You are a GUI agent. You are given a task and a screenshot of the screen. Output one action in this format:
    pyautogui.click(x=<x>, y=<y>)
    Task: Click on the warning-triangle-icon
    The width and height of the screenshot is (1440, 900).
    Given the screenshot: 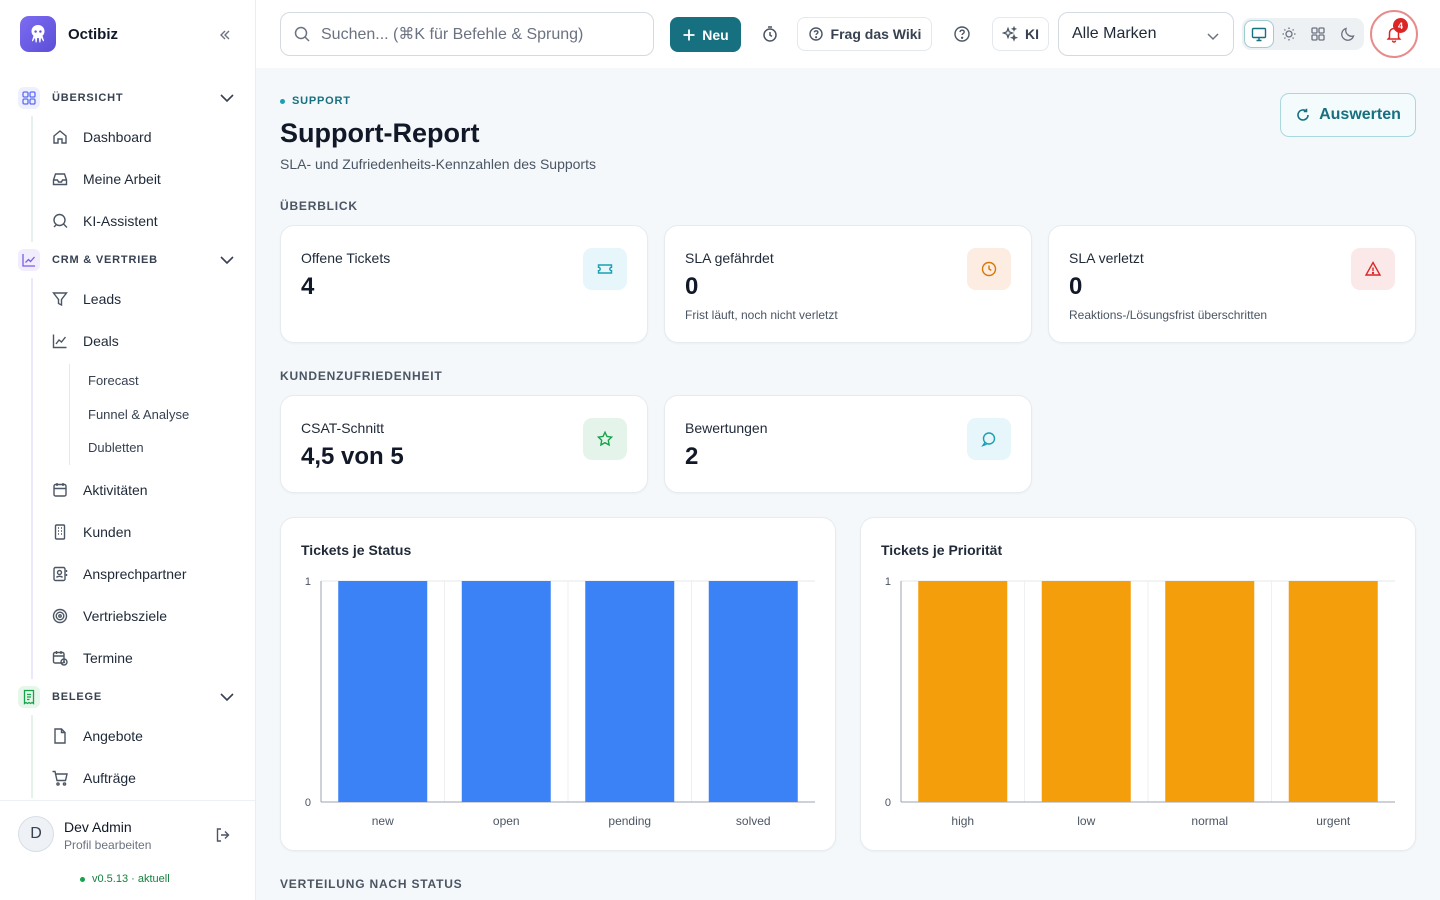 What is the action you would take?
    pyautogui.click(x=1373, y=269)
    